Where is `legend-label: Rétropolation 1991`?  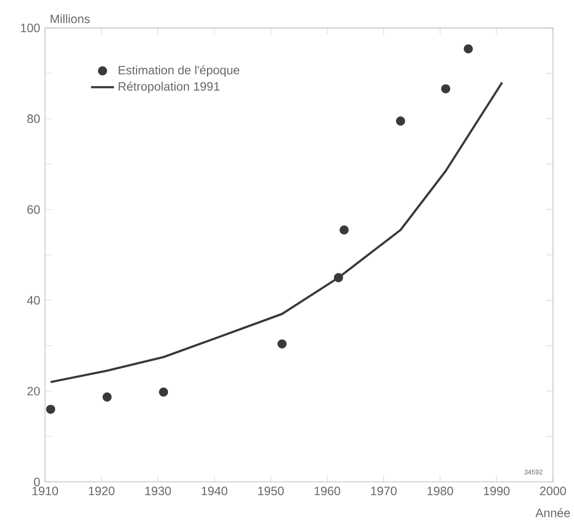
legend-label: Rétropolation 1991 is located at coordinates (169, 88).